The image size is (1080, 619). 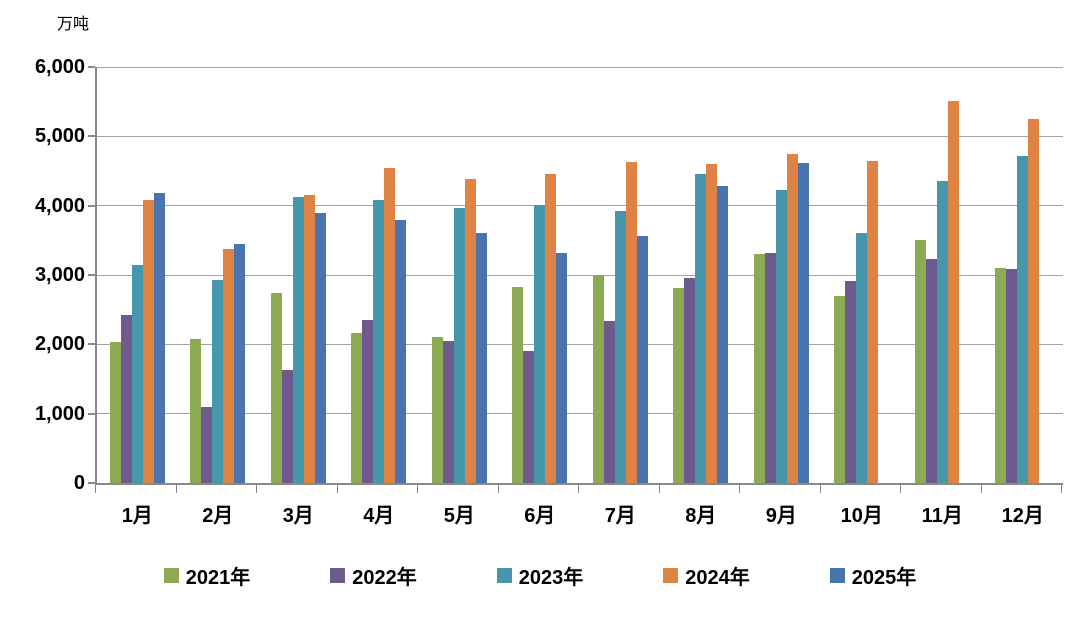 I want to click on legend-item-2023年: 2023年, so click(x=540, y=575).